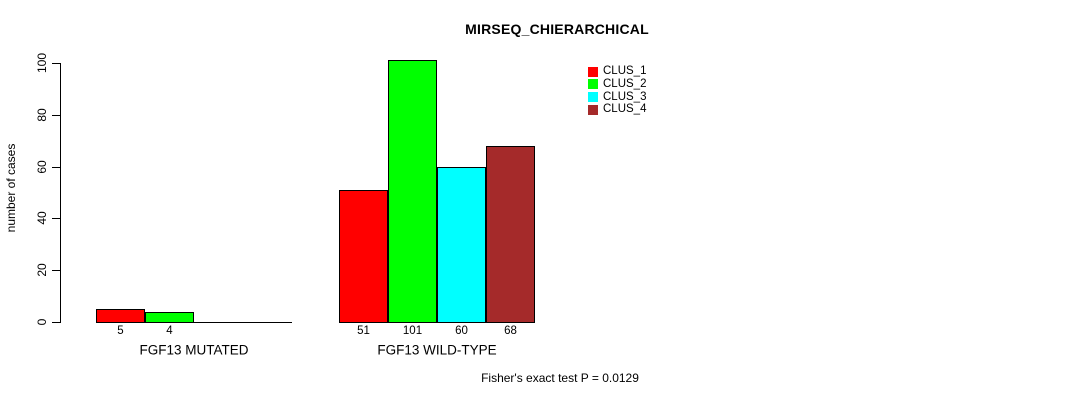 The width and height of the screenshot is (1090, 400). What do you see at coordinates (625, 109) in the screenshot?
I see `legend-label: CLUS_4` at bounding box center [625, 109].